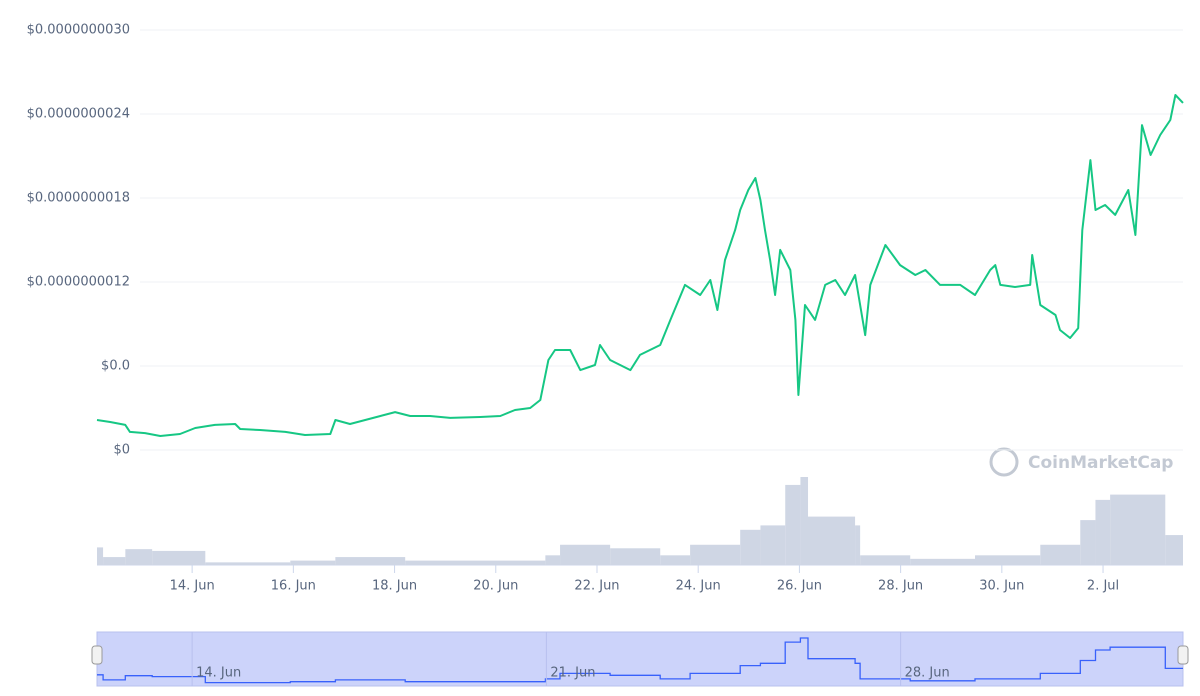  What do you see at coordinates (1004, 462) in the screenshot?
I see `watermark-logo` at bounding box center [1004, 462].